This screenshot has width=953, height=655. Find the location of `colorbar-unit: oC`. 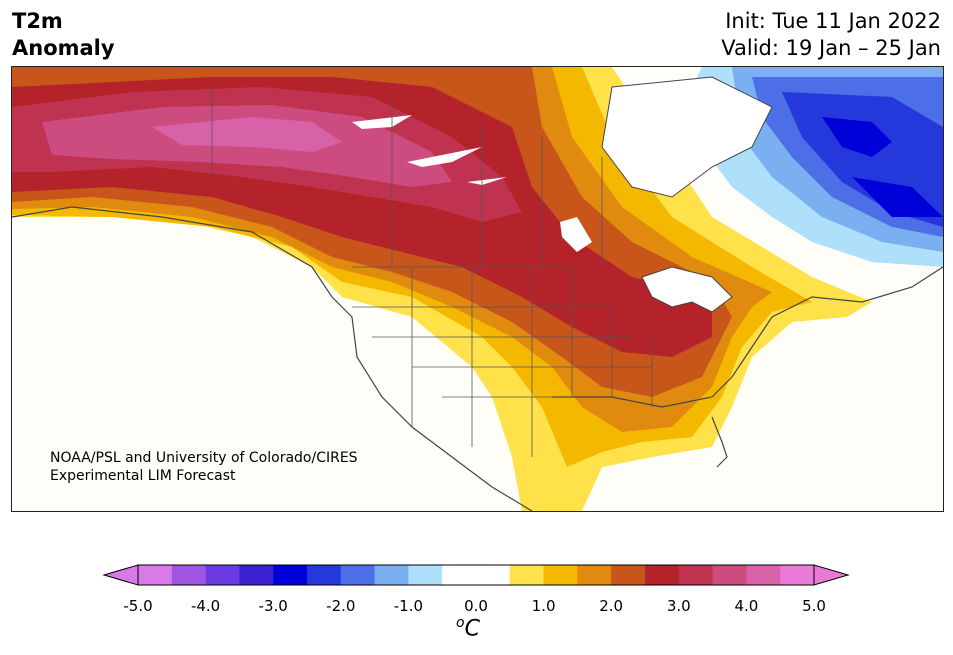

colorbar-unit: oC is located at coordinates (468, 628).